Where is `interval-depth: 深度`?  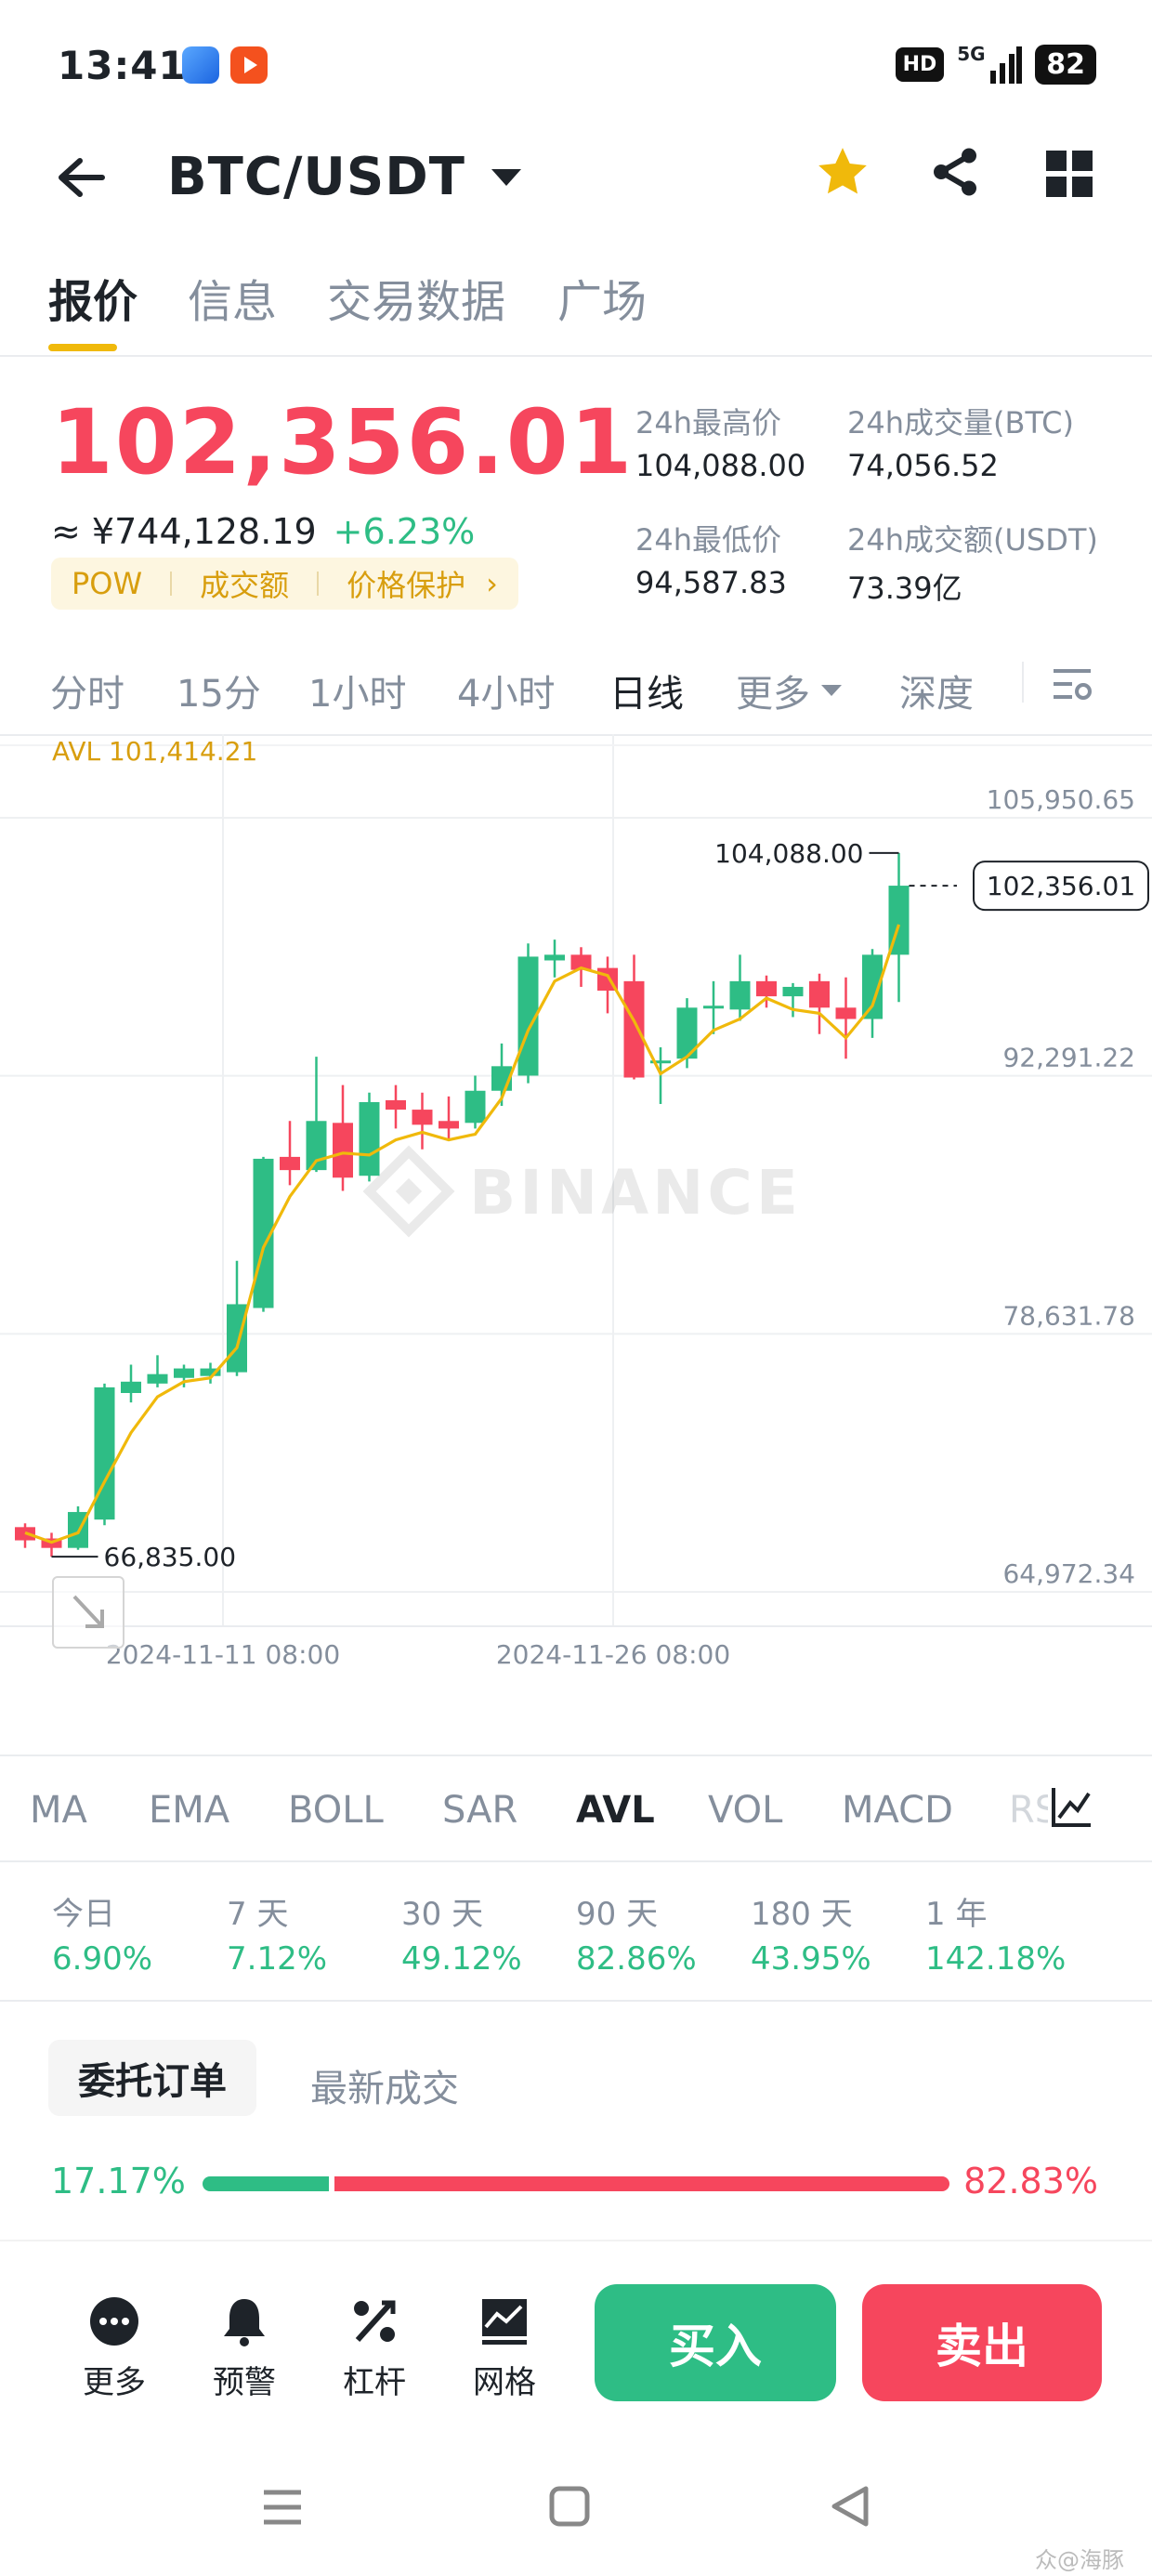 interval-depth: 深度 is located at coordinates (936, 694).